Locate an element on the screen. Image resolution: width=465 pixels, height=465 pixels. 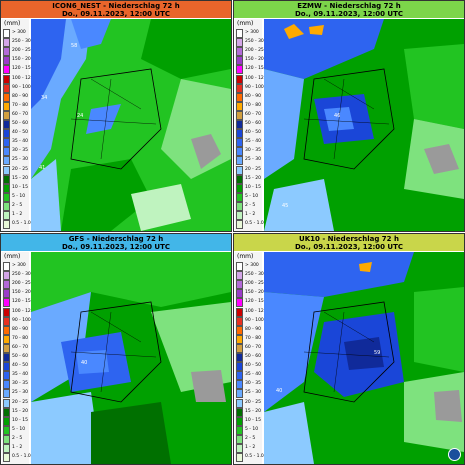
legend-row: 5 - 10 is located at coordinates (248, 430).